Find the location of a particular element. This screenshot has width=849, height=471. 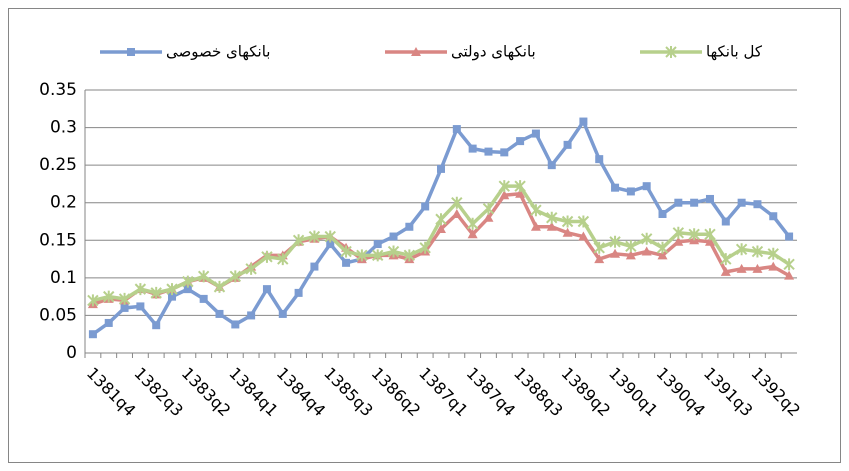

y-tick-label: 0.3 is located at coordinates (63, 128).